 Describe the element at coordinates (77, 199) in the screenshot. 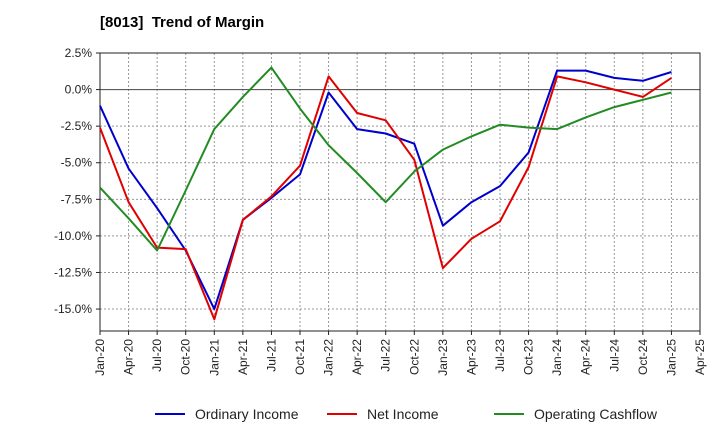

I see `y-tick-label: -7.5%` at that location.